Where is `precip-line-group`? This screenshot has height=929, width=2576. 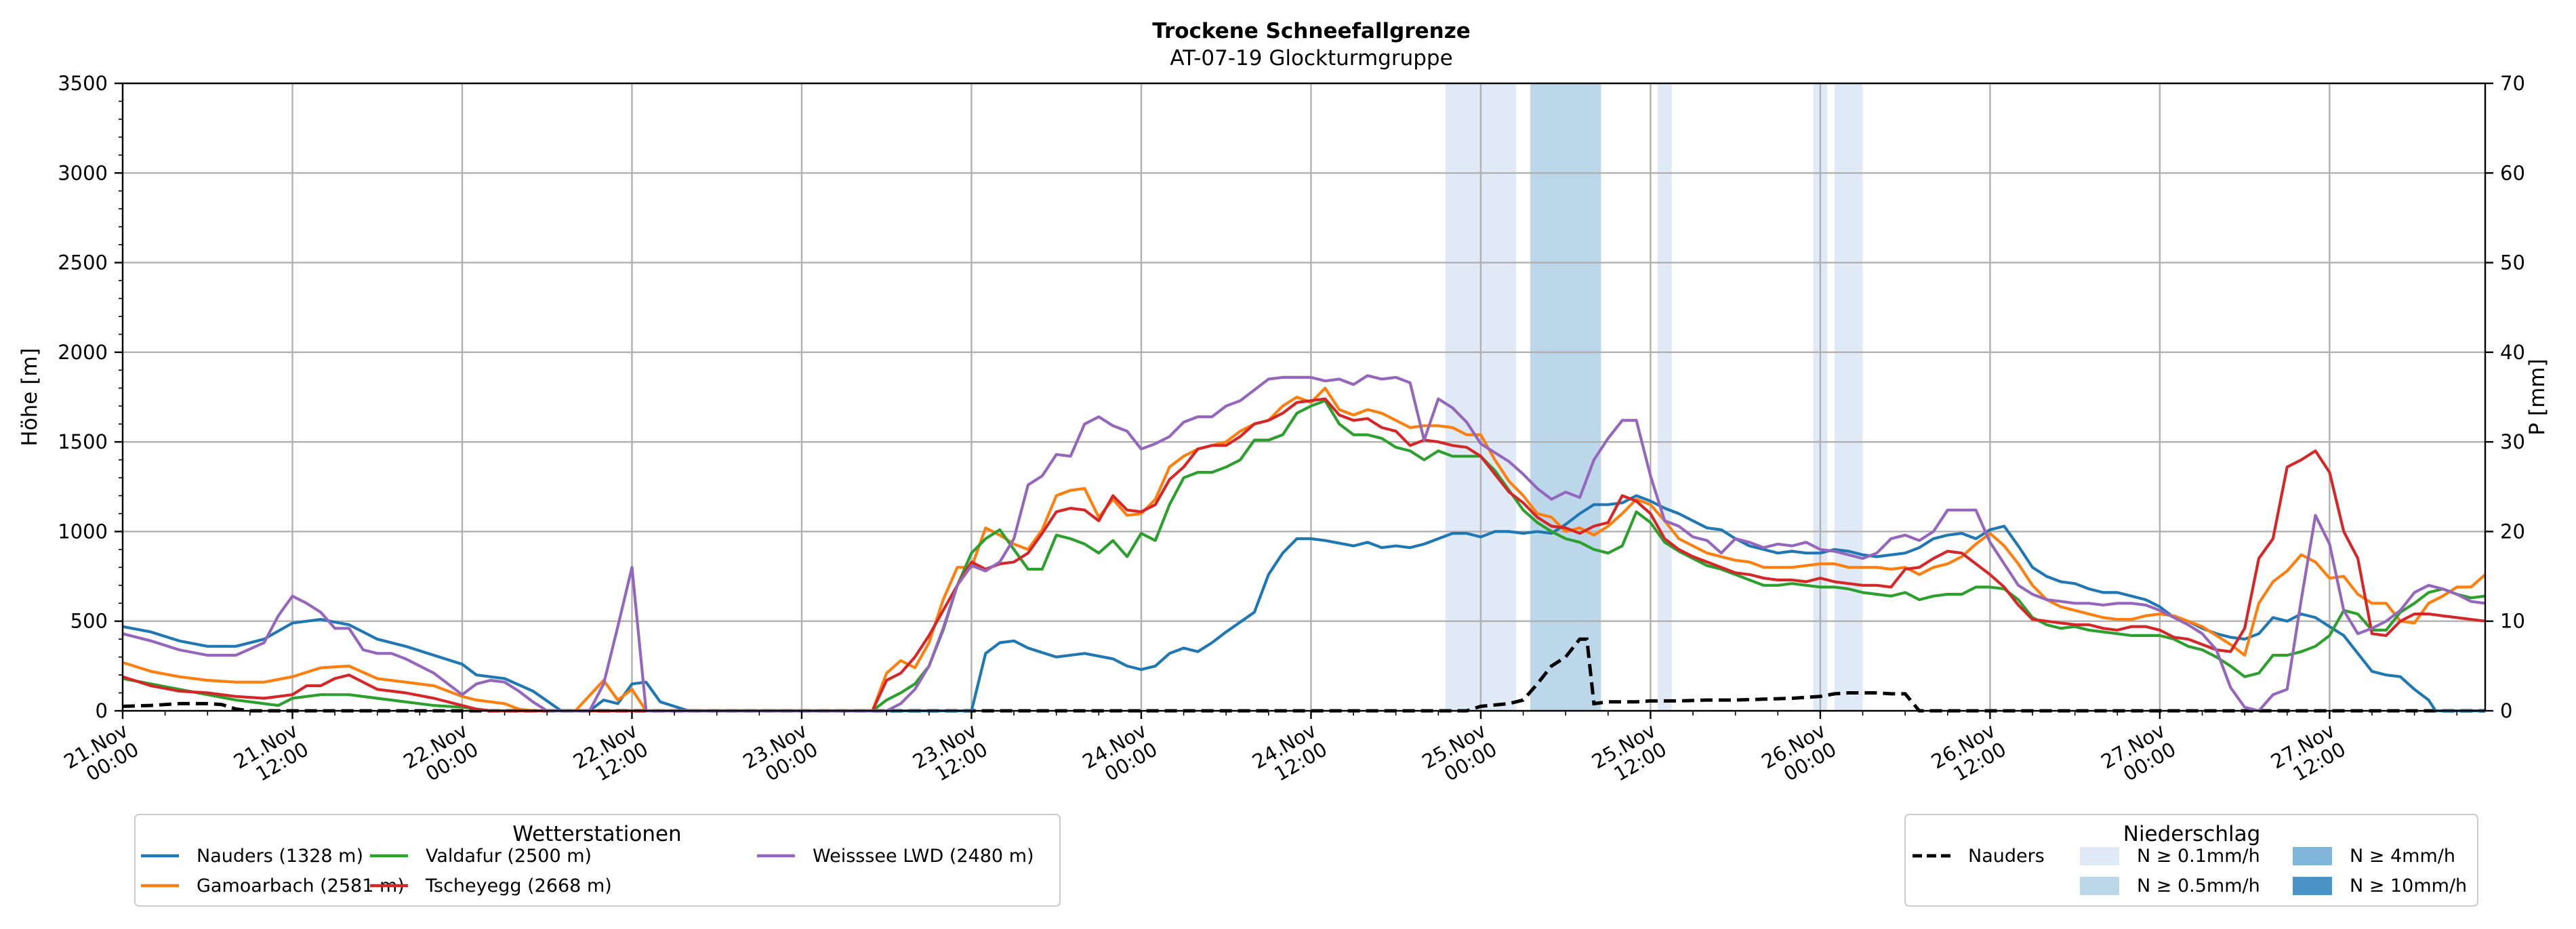 precip-line-group is located at coordinates (1303, 675).